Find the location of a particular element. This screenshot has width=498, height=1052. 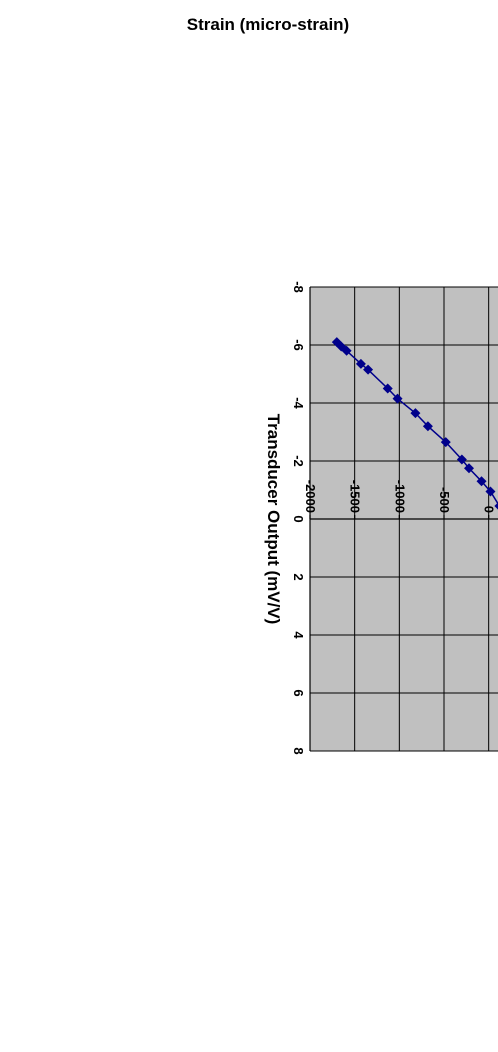

y-tick-label: -1500 is located at coordinates (355, 496).